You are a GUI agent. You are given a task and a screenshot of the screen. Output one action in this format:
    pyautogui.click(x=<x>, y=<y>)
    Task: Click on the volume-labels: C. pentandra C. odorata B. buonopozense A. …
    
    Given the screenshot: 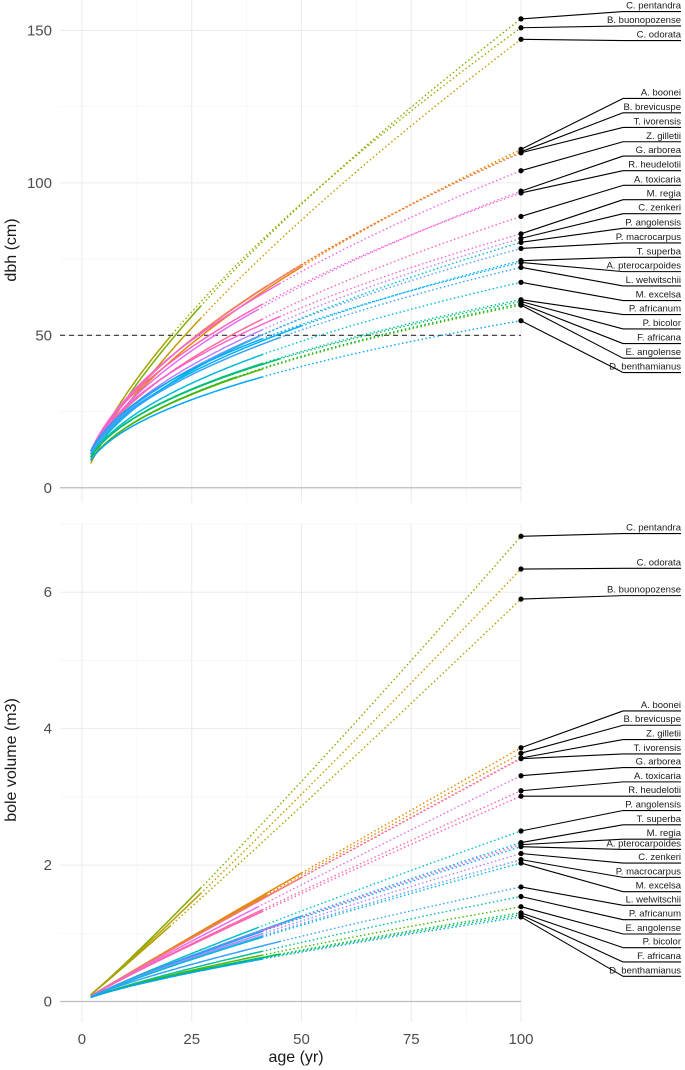 What is the action you would take?
    pyautogui.click(x=600, y=750)
    